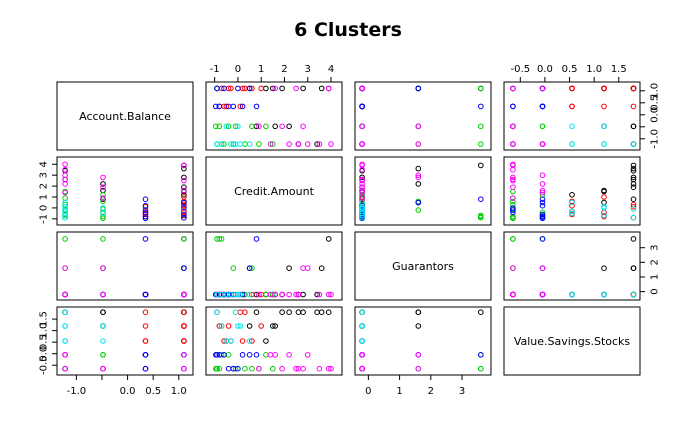  I want to click on point-c5-51-r1c3, so click(572, 213).